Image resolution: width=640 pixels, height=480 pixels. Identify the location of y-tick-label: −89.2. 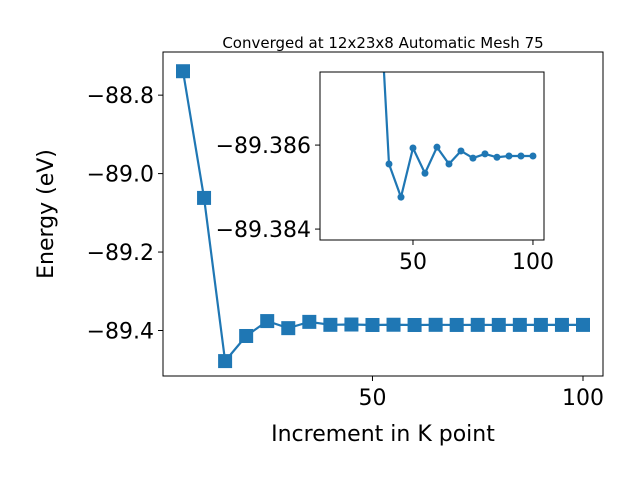
(120, 253).